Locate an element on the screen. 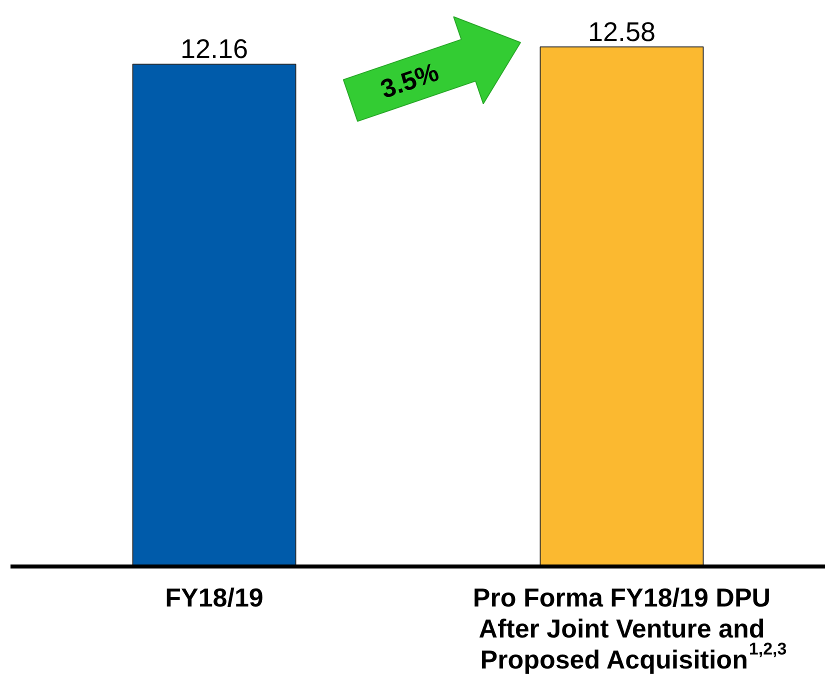  x-tick-label: FY18/19 is located at coordinates (214, 597).